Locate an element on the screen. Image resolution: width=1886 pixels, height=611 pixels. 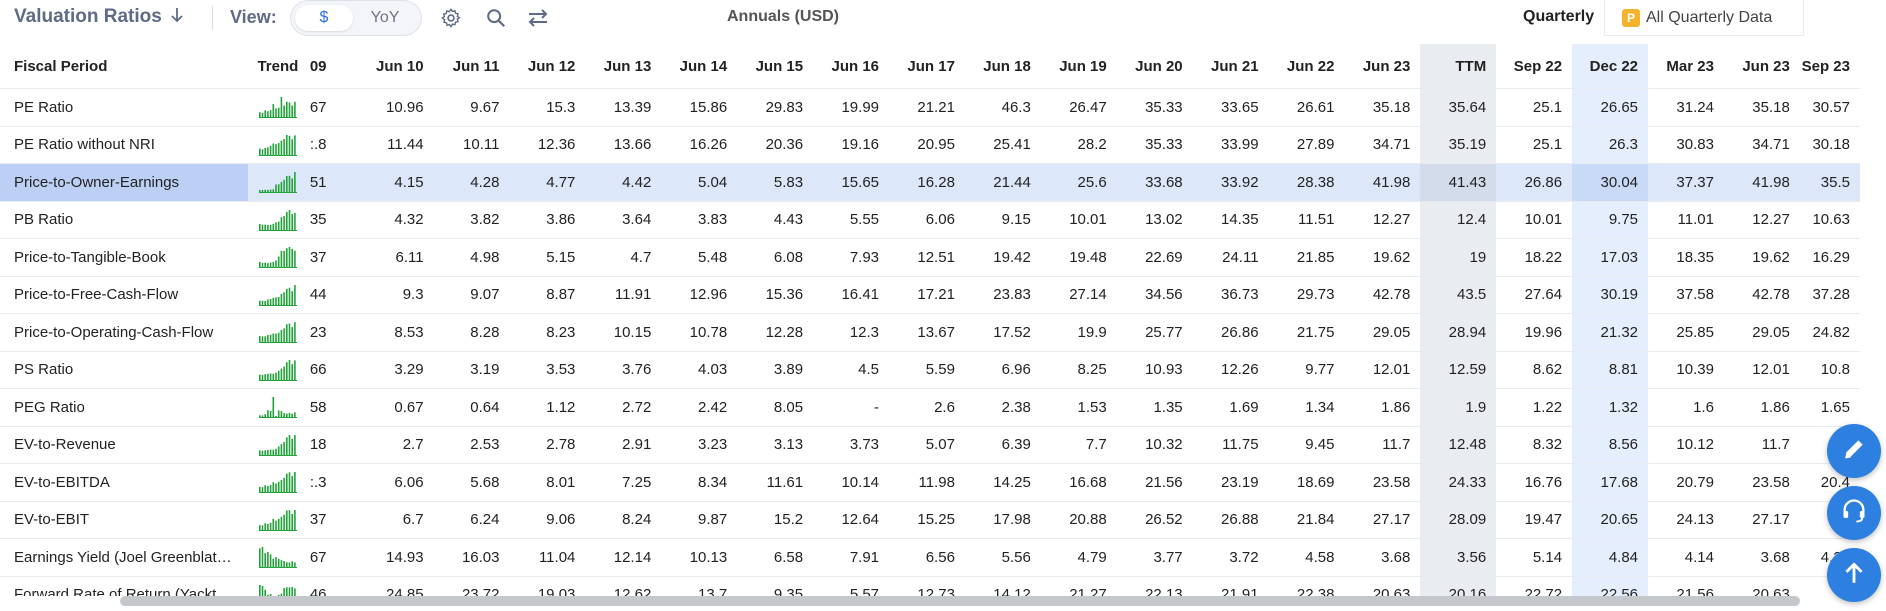
metric-name: PEG Ratio is located at coordinates (124, 407).